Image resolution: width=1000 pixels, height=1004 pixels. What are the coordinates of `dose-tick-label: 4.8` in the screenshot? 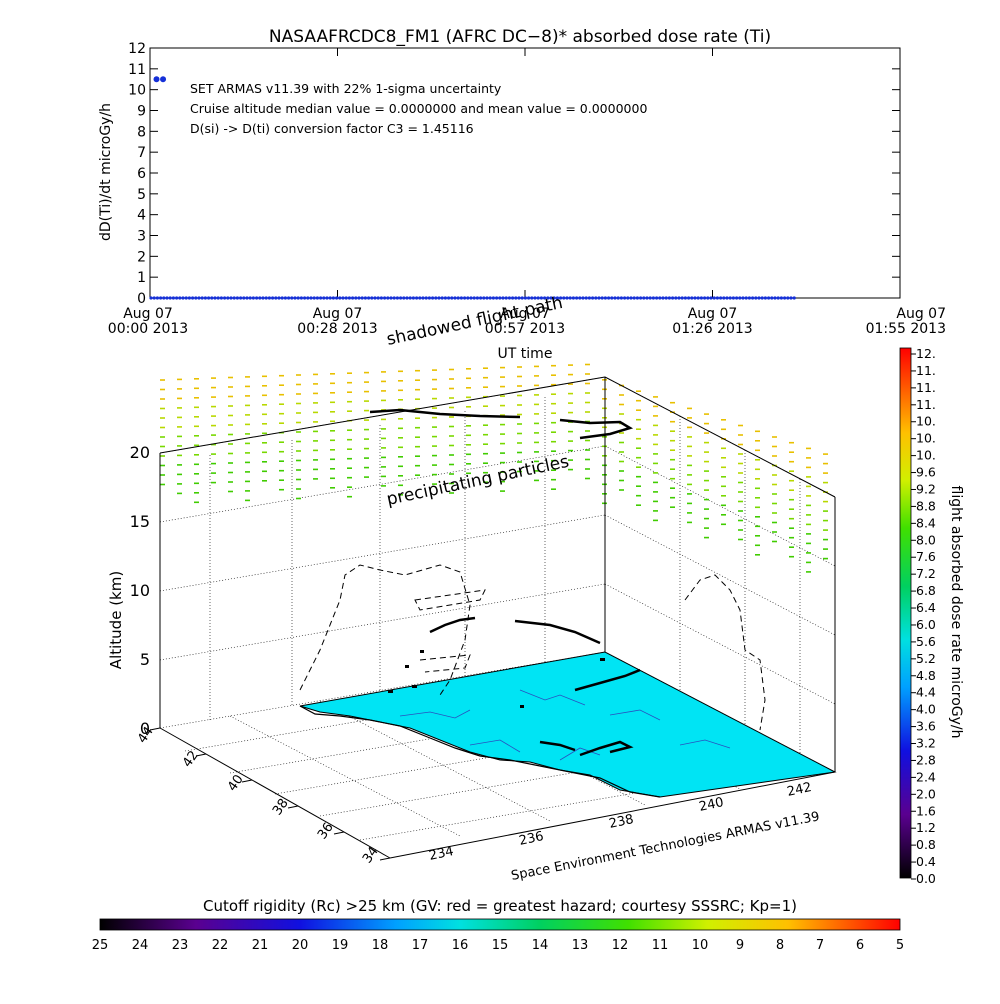 It's located at (926, 675).